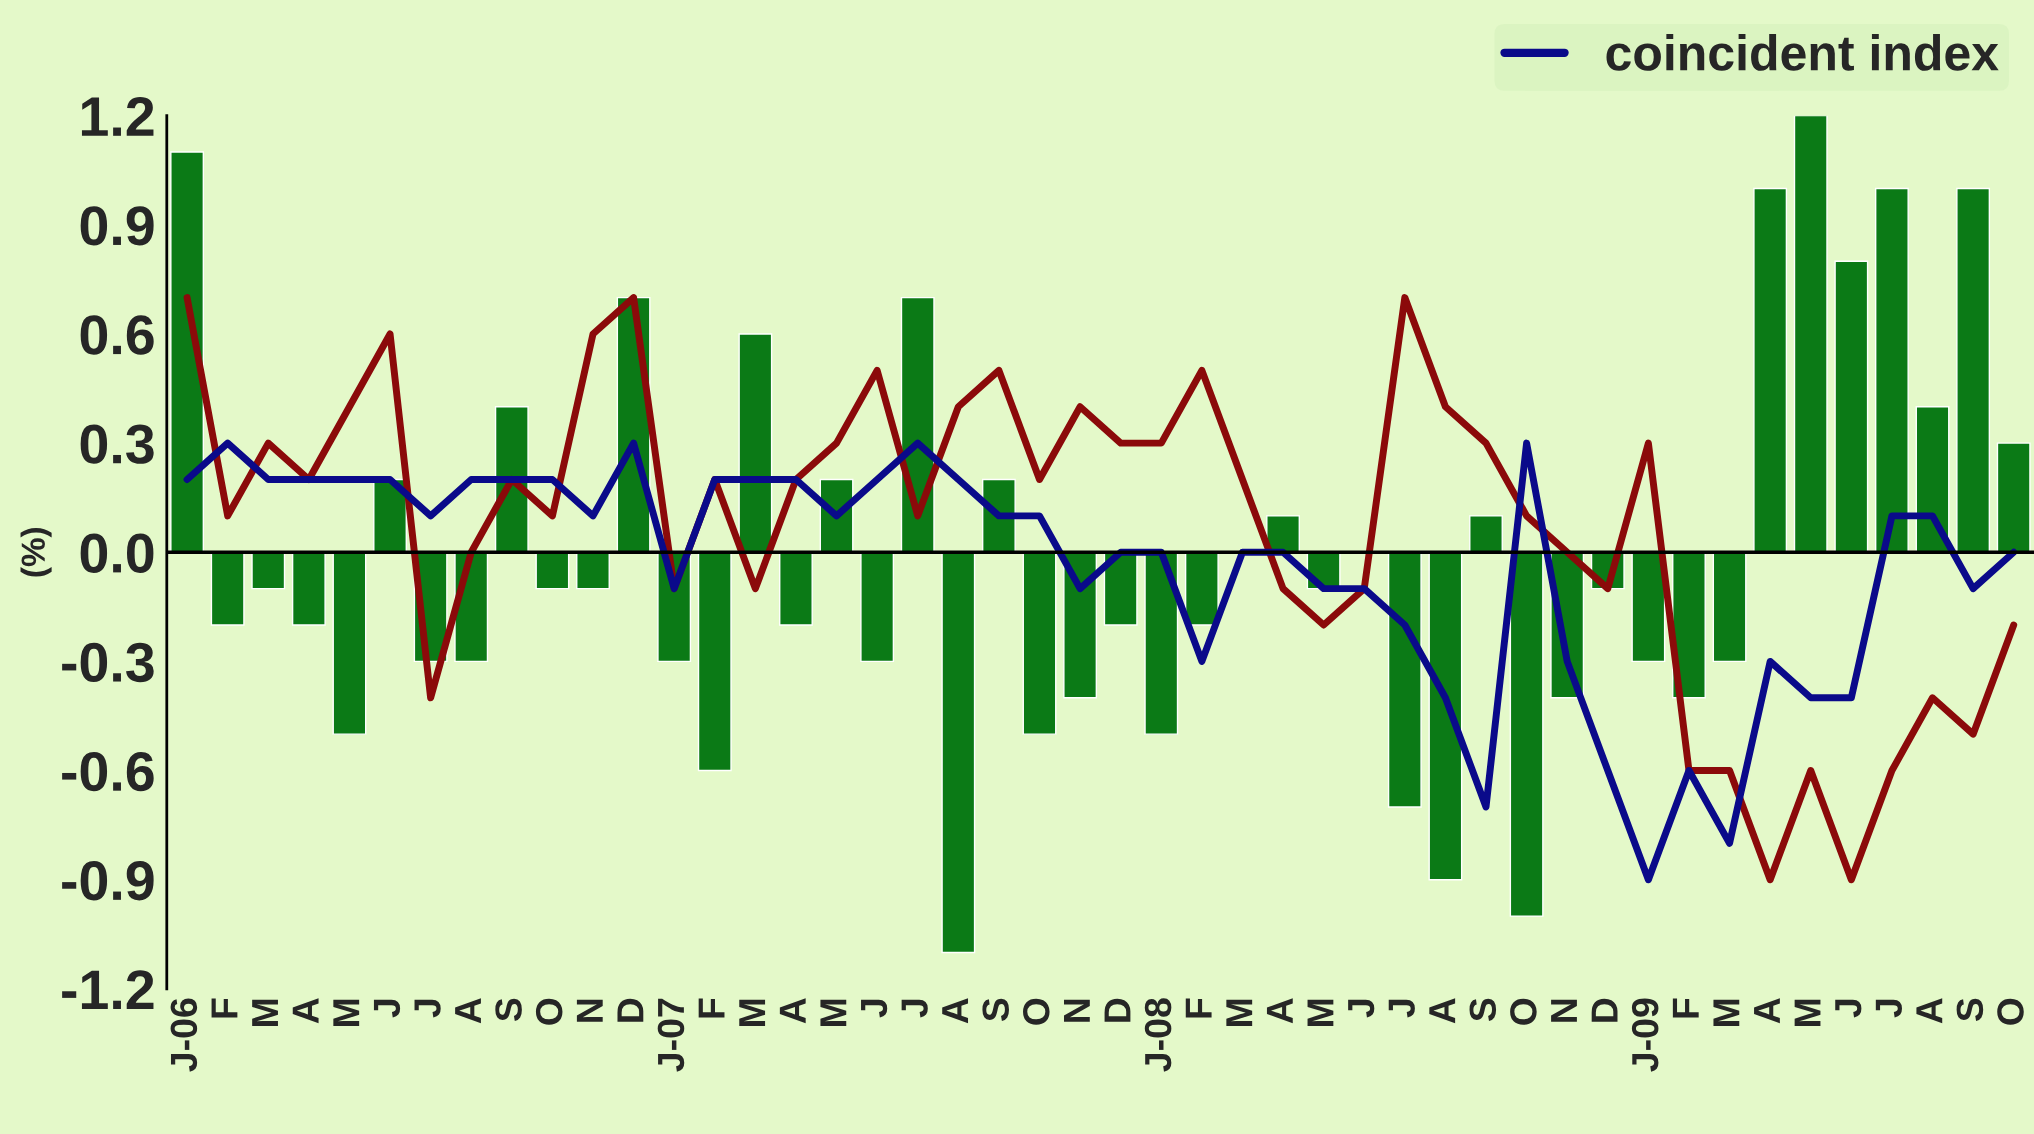 The width and height of the screenshot is (2034, 1134). I want to click on y-tick-label: 0.3, so click(117, 444).